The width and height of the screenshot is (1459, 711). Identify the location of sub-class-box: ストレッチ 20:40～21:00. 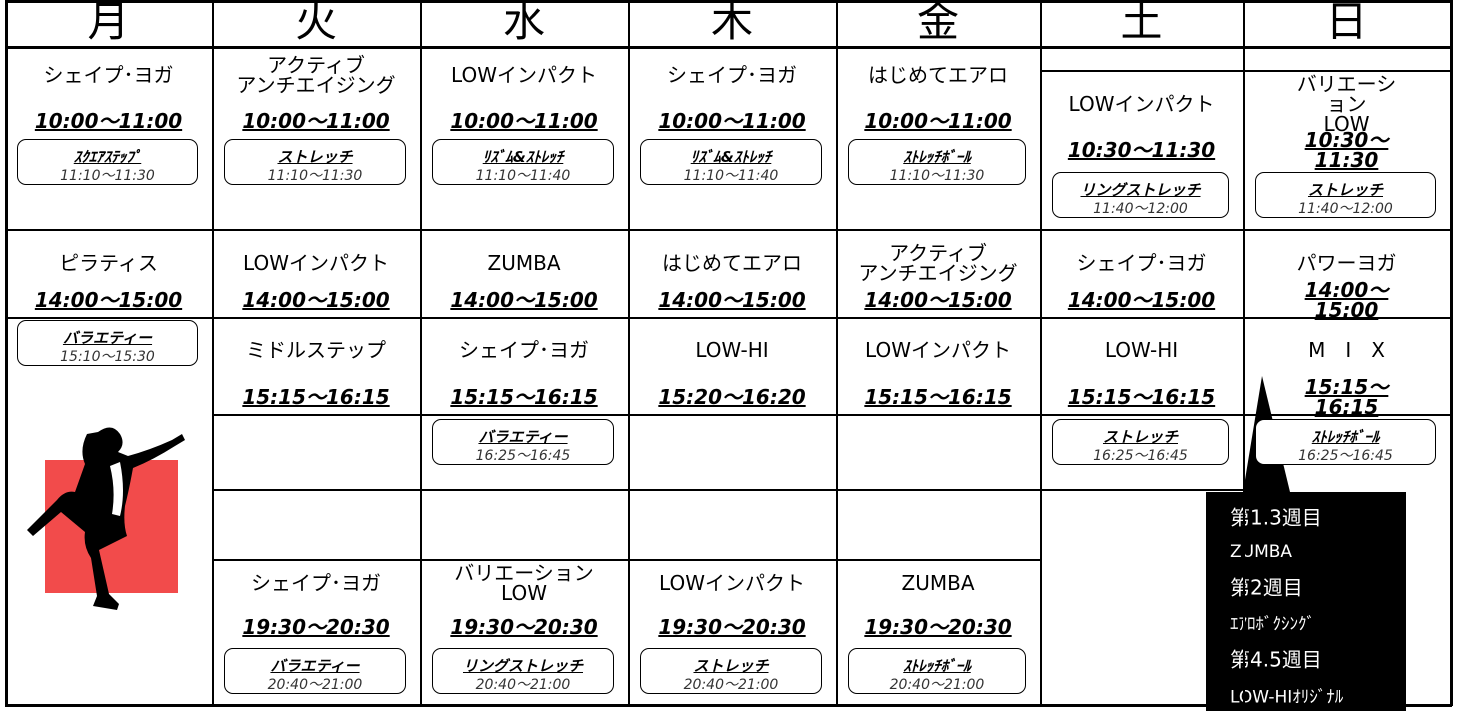
(731, 671).